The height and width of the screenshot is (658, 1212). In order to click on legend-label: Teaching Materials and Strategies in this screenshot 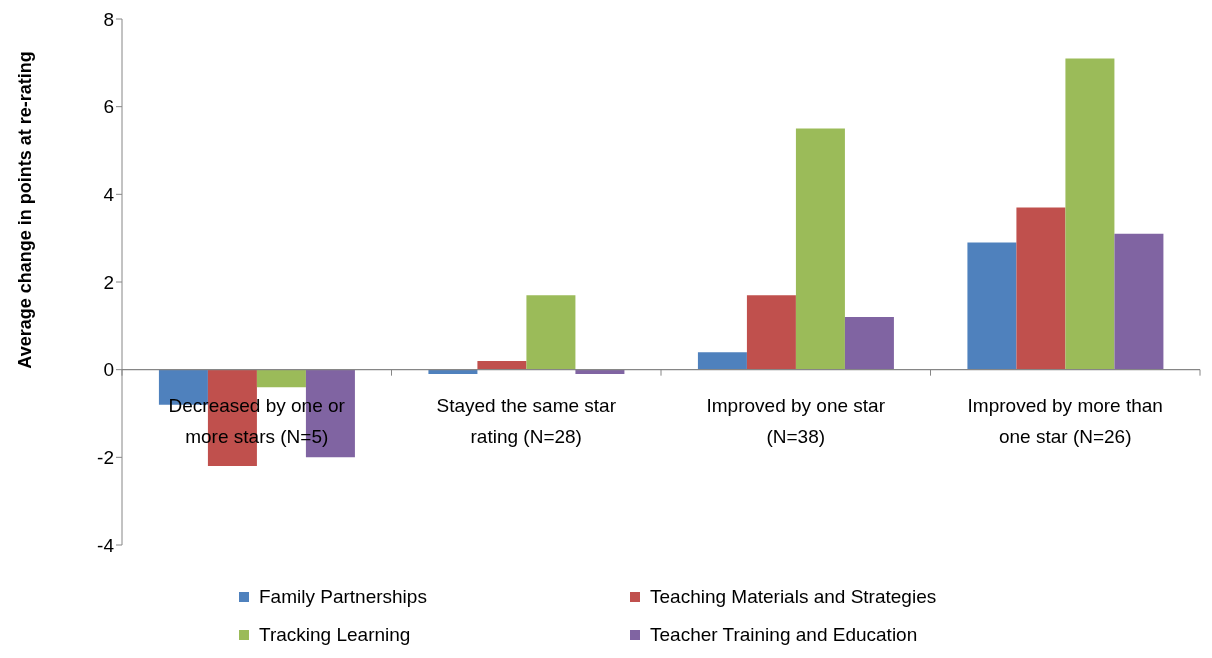, I will do `click(793, 597)`.